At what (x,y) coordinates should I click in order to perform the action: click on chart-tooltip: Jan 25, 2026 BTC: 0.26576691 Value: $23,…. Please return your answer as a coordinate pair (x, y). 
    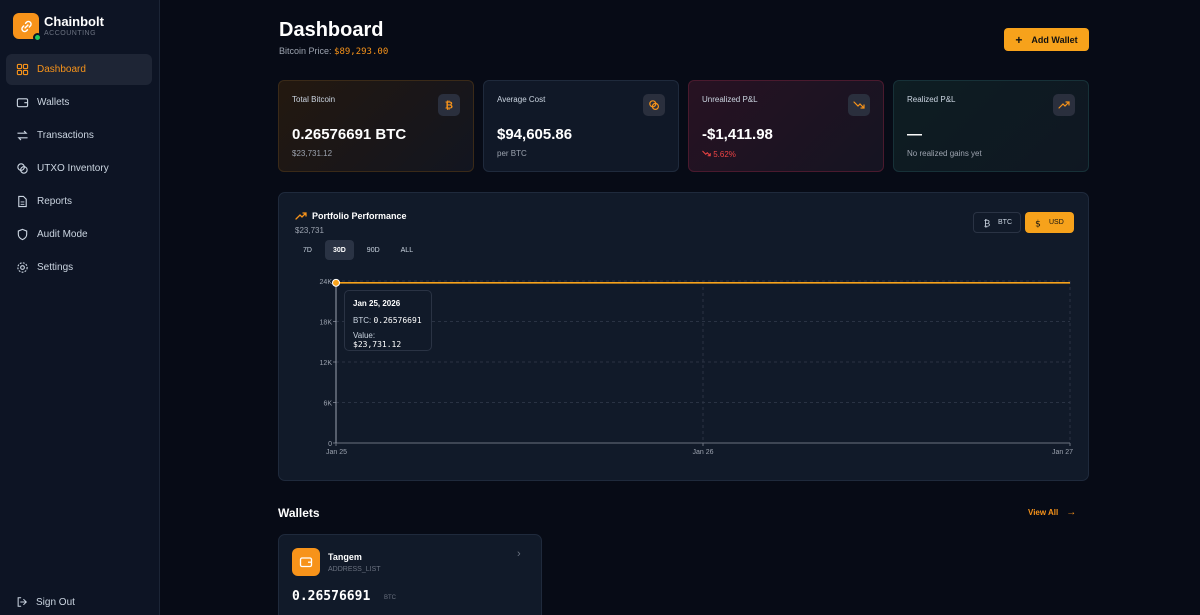
    Looking at the image, I should click on (388, 320).